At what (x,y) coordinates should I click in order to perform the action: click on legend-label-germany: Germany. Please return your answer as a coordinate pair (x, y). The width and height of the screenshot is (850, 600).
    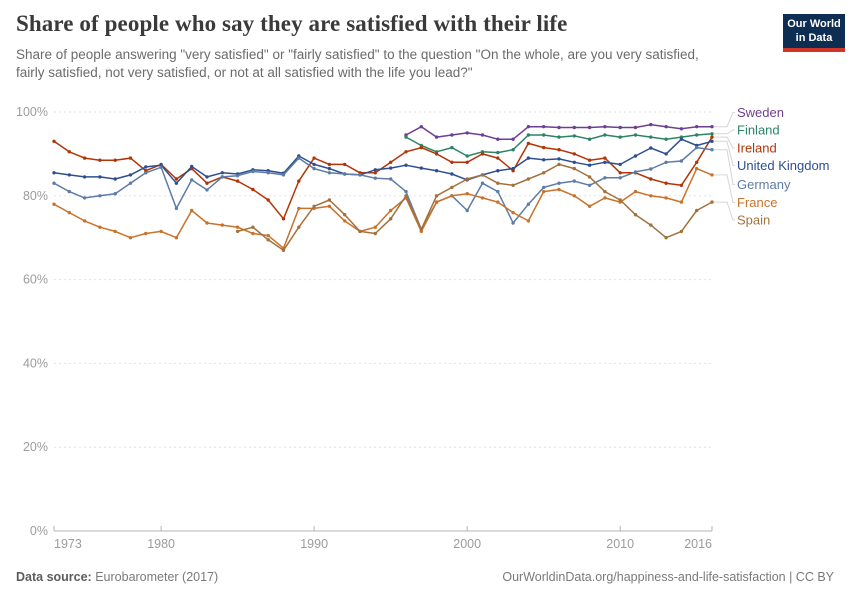
    Looking at the image, I should click on (764, 184).